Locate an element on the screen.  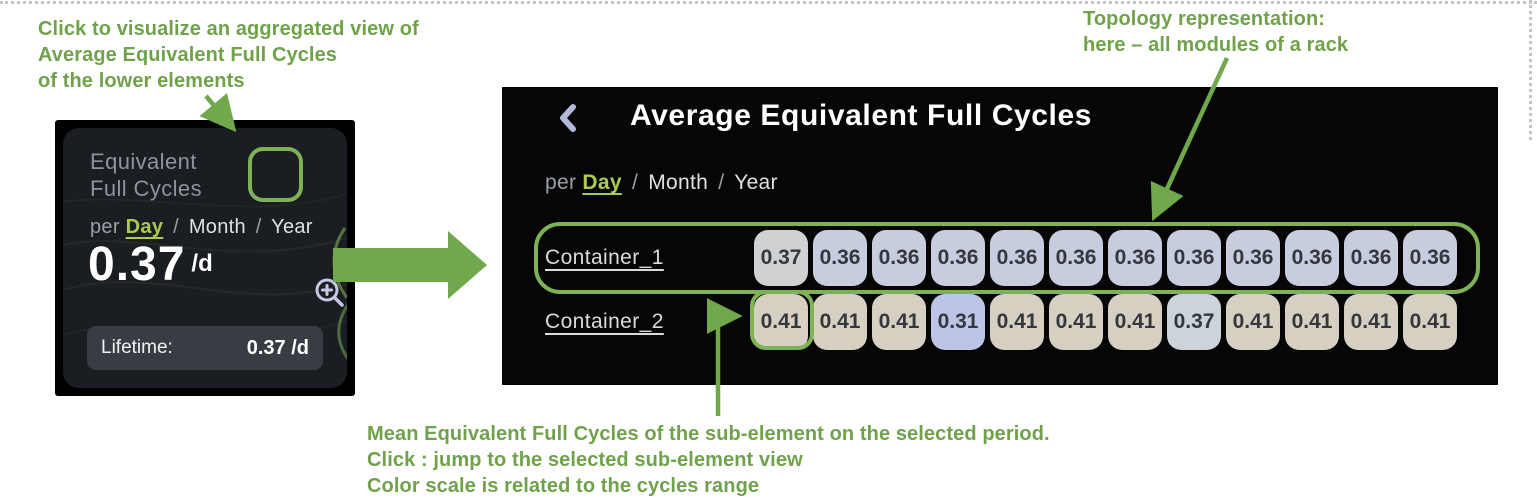
panel-title: Average Equivalent Full Cycles is located at coordinates (861, 115).